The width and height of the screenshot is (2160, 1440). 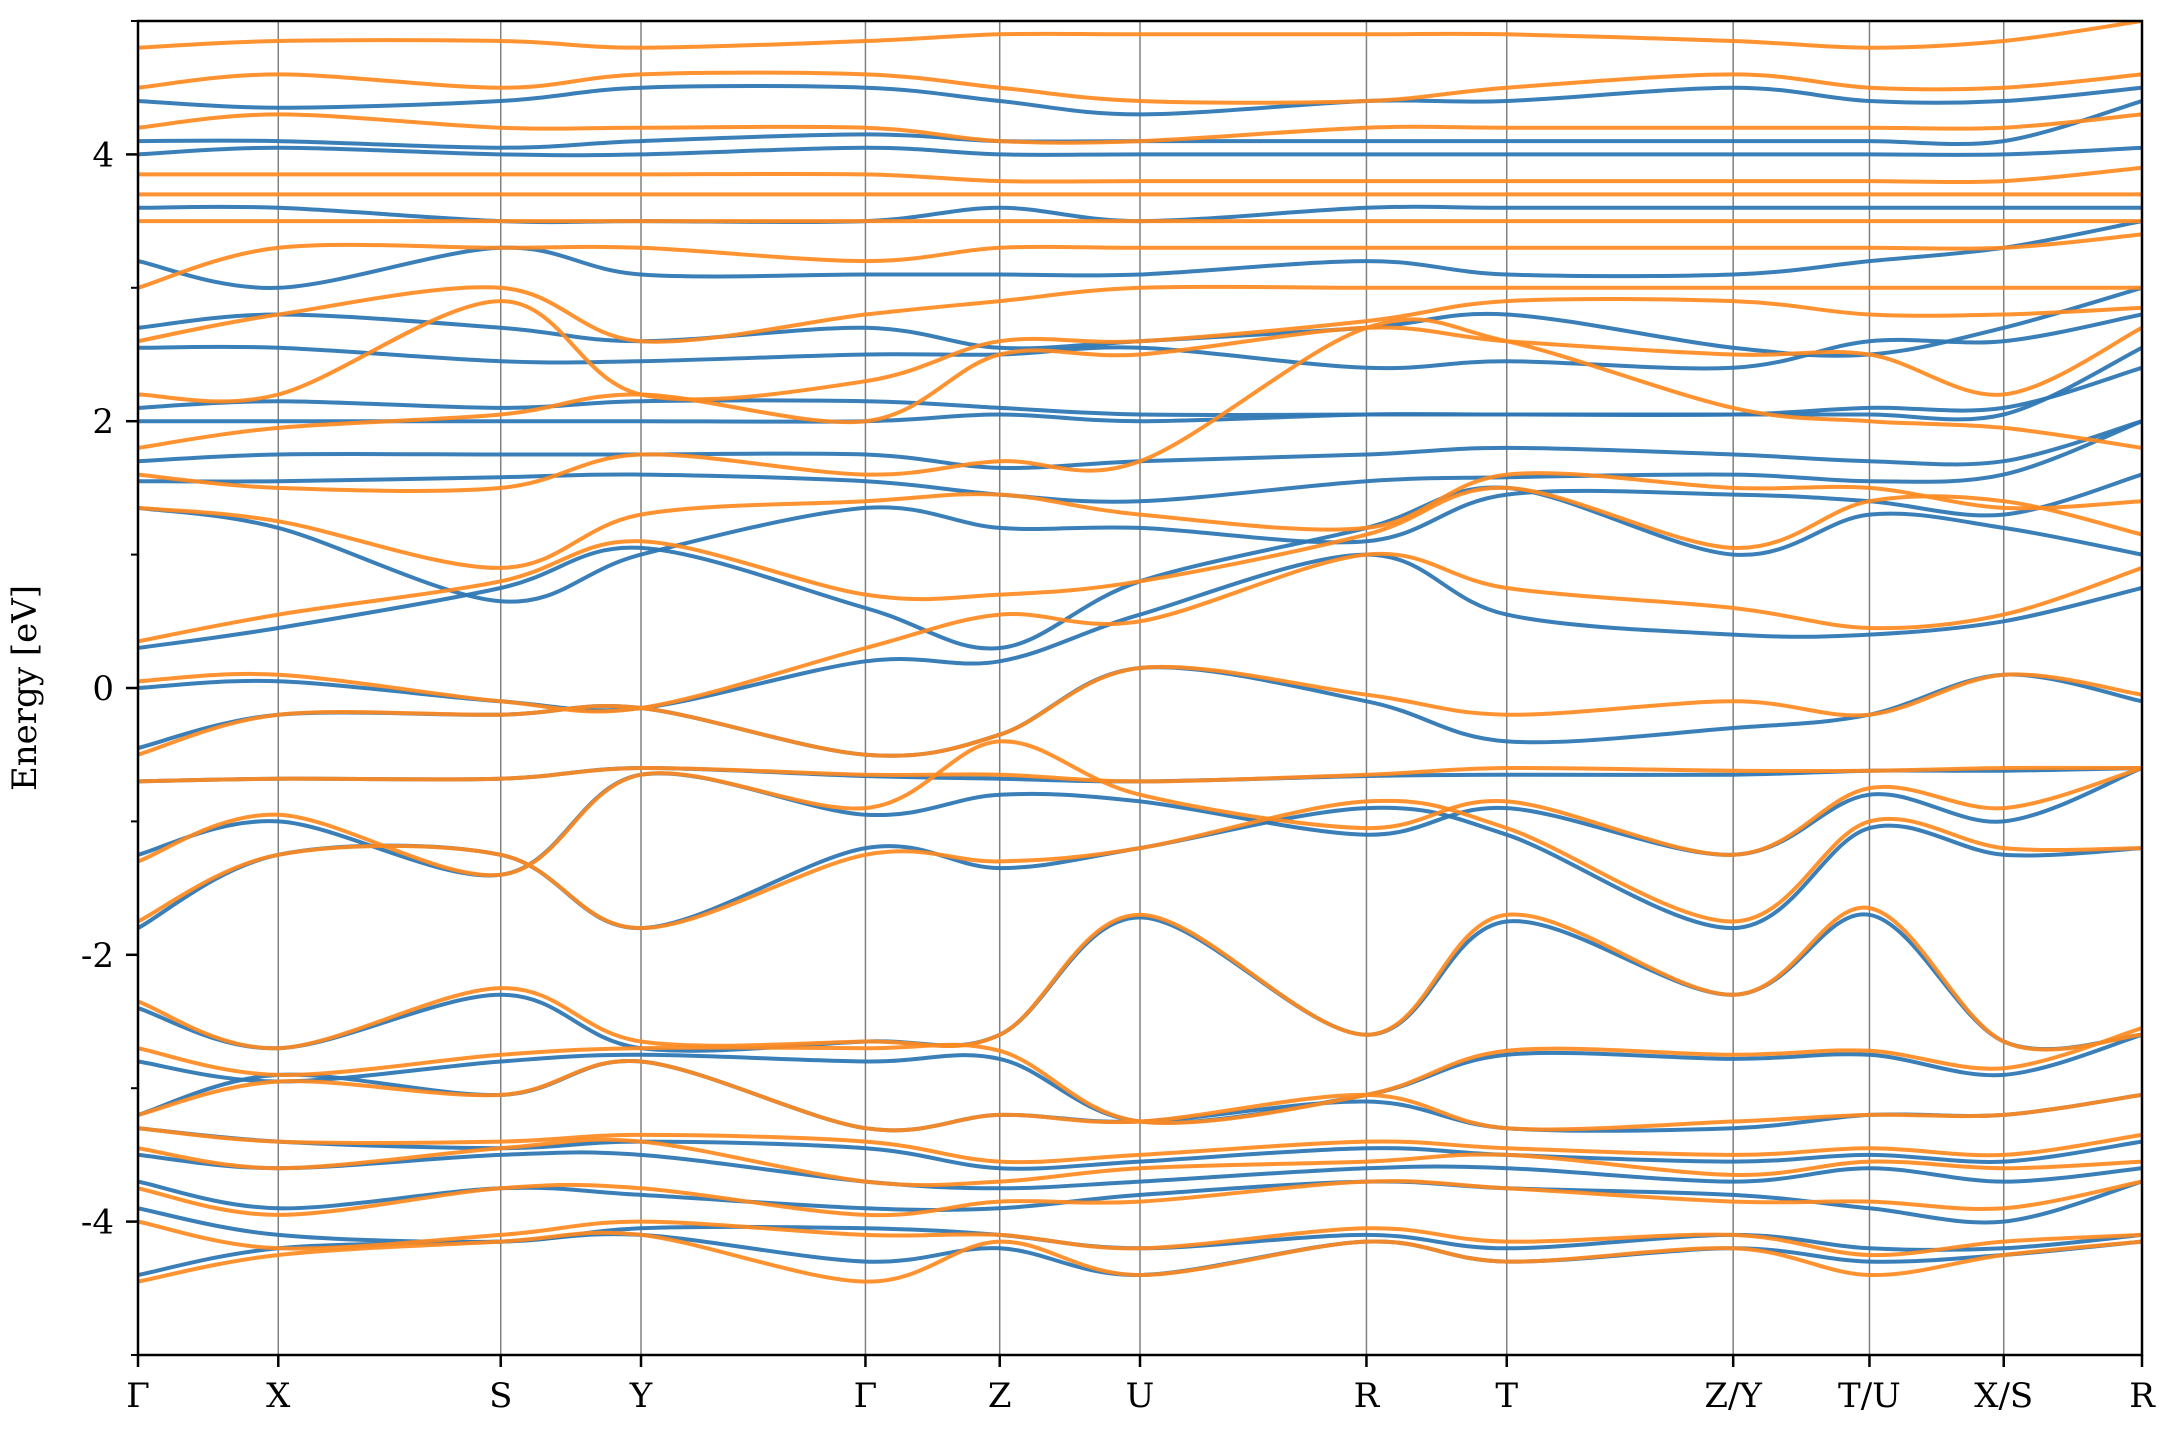 What do you see at coordinates (641, 1396) in the screenshot?
I see `x-tick-label: Y` at bounding box center [641, 1396].